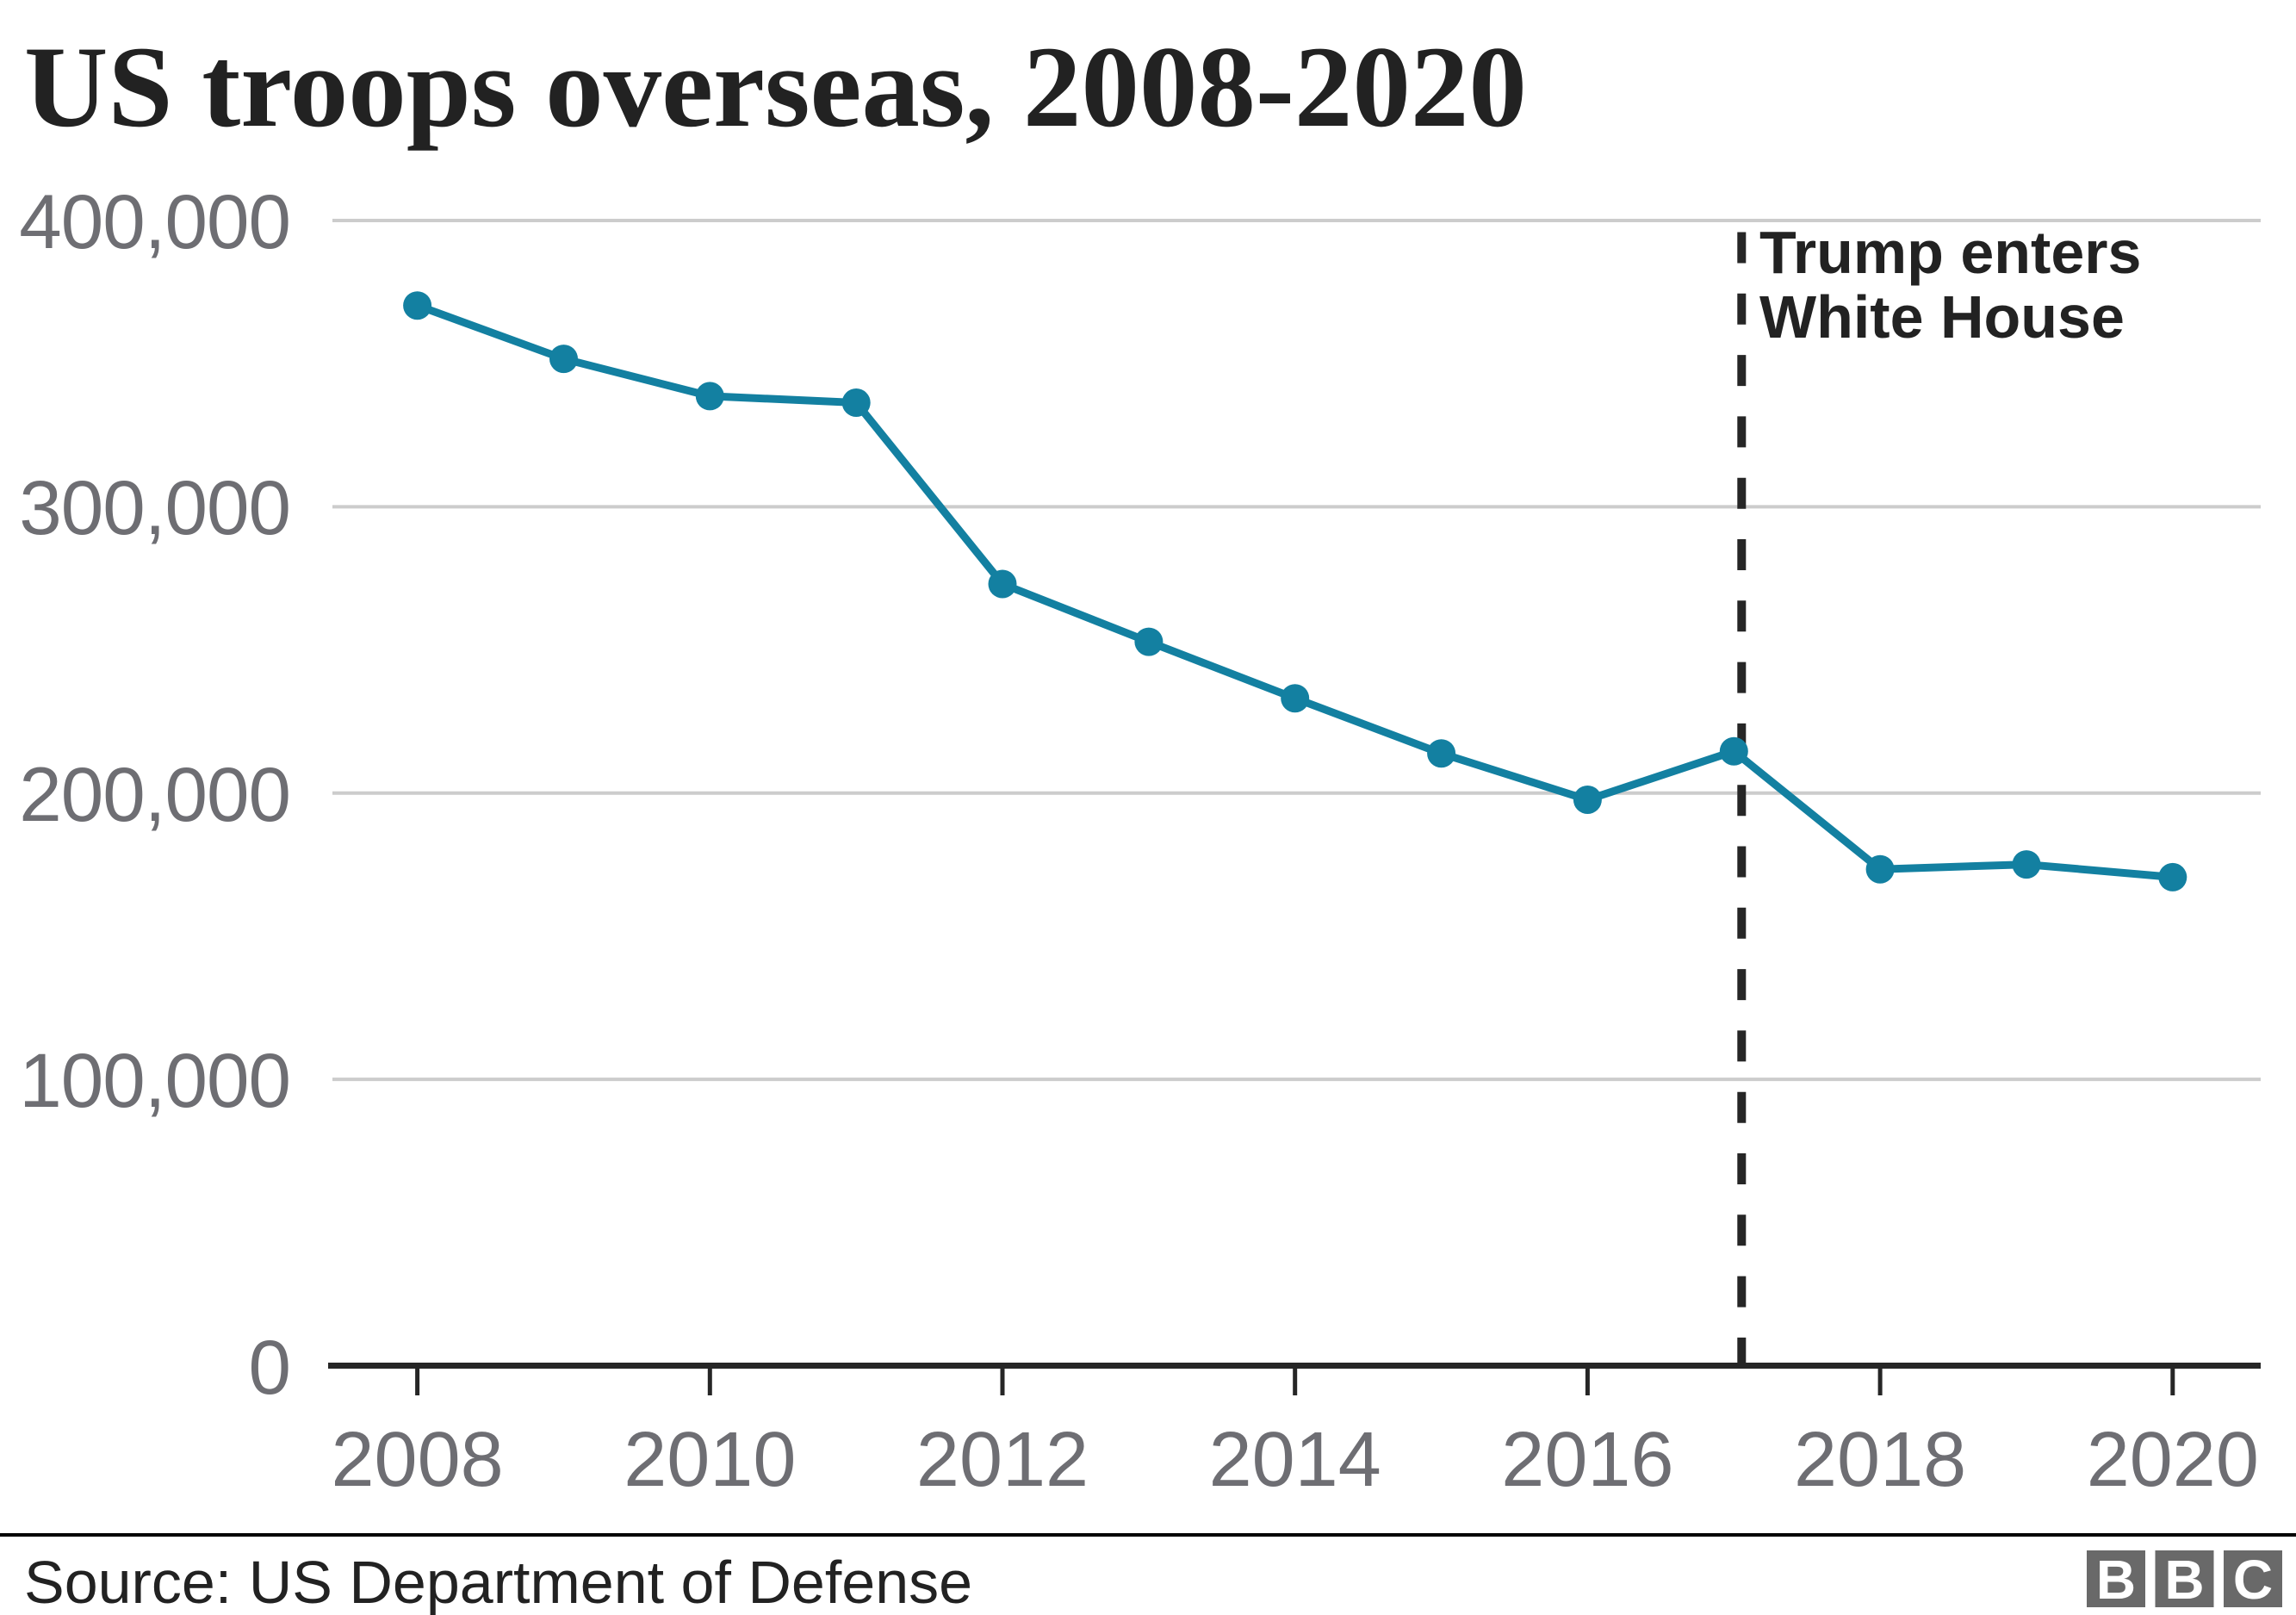  I want to click on svg-text: 100,000, so click(154, 1080).